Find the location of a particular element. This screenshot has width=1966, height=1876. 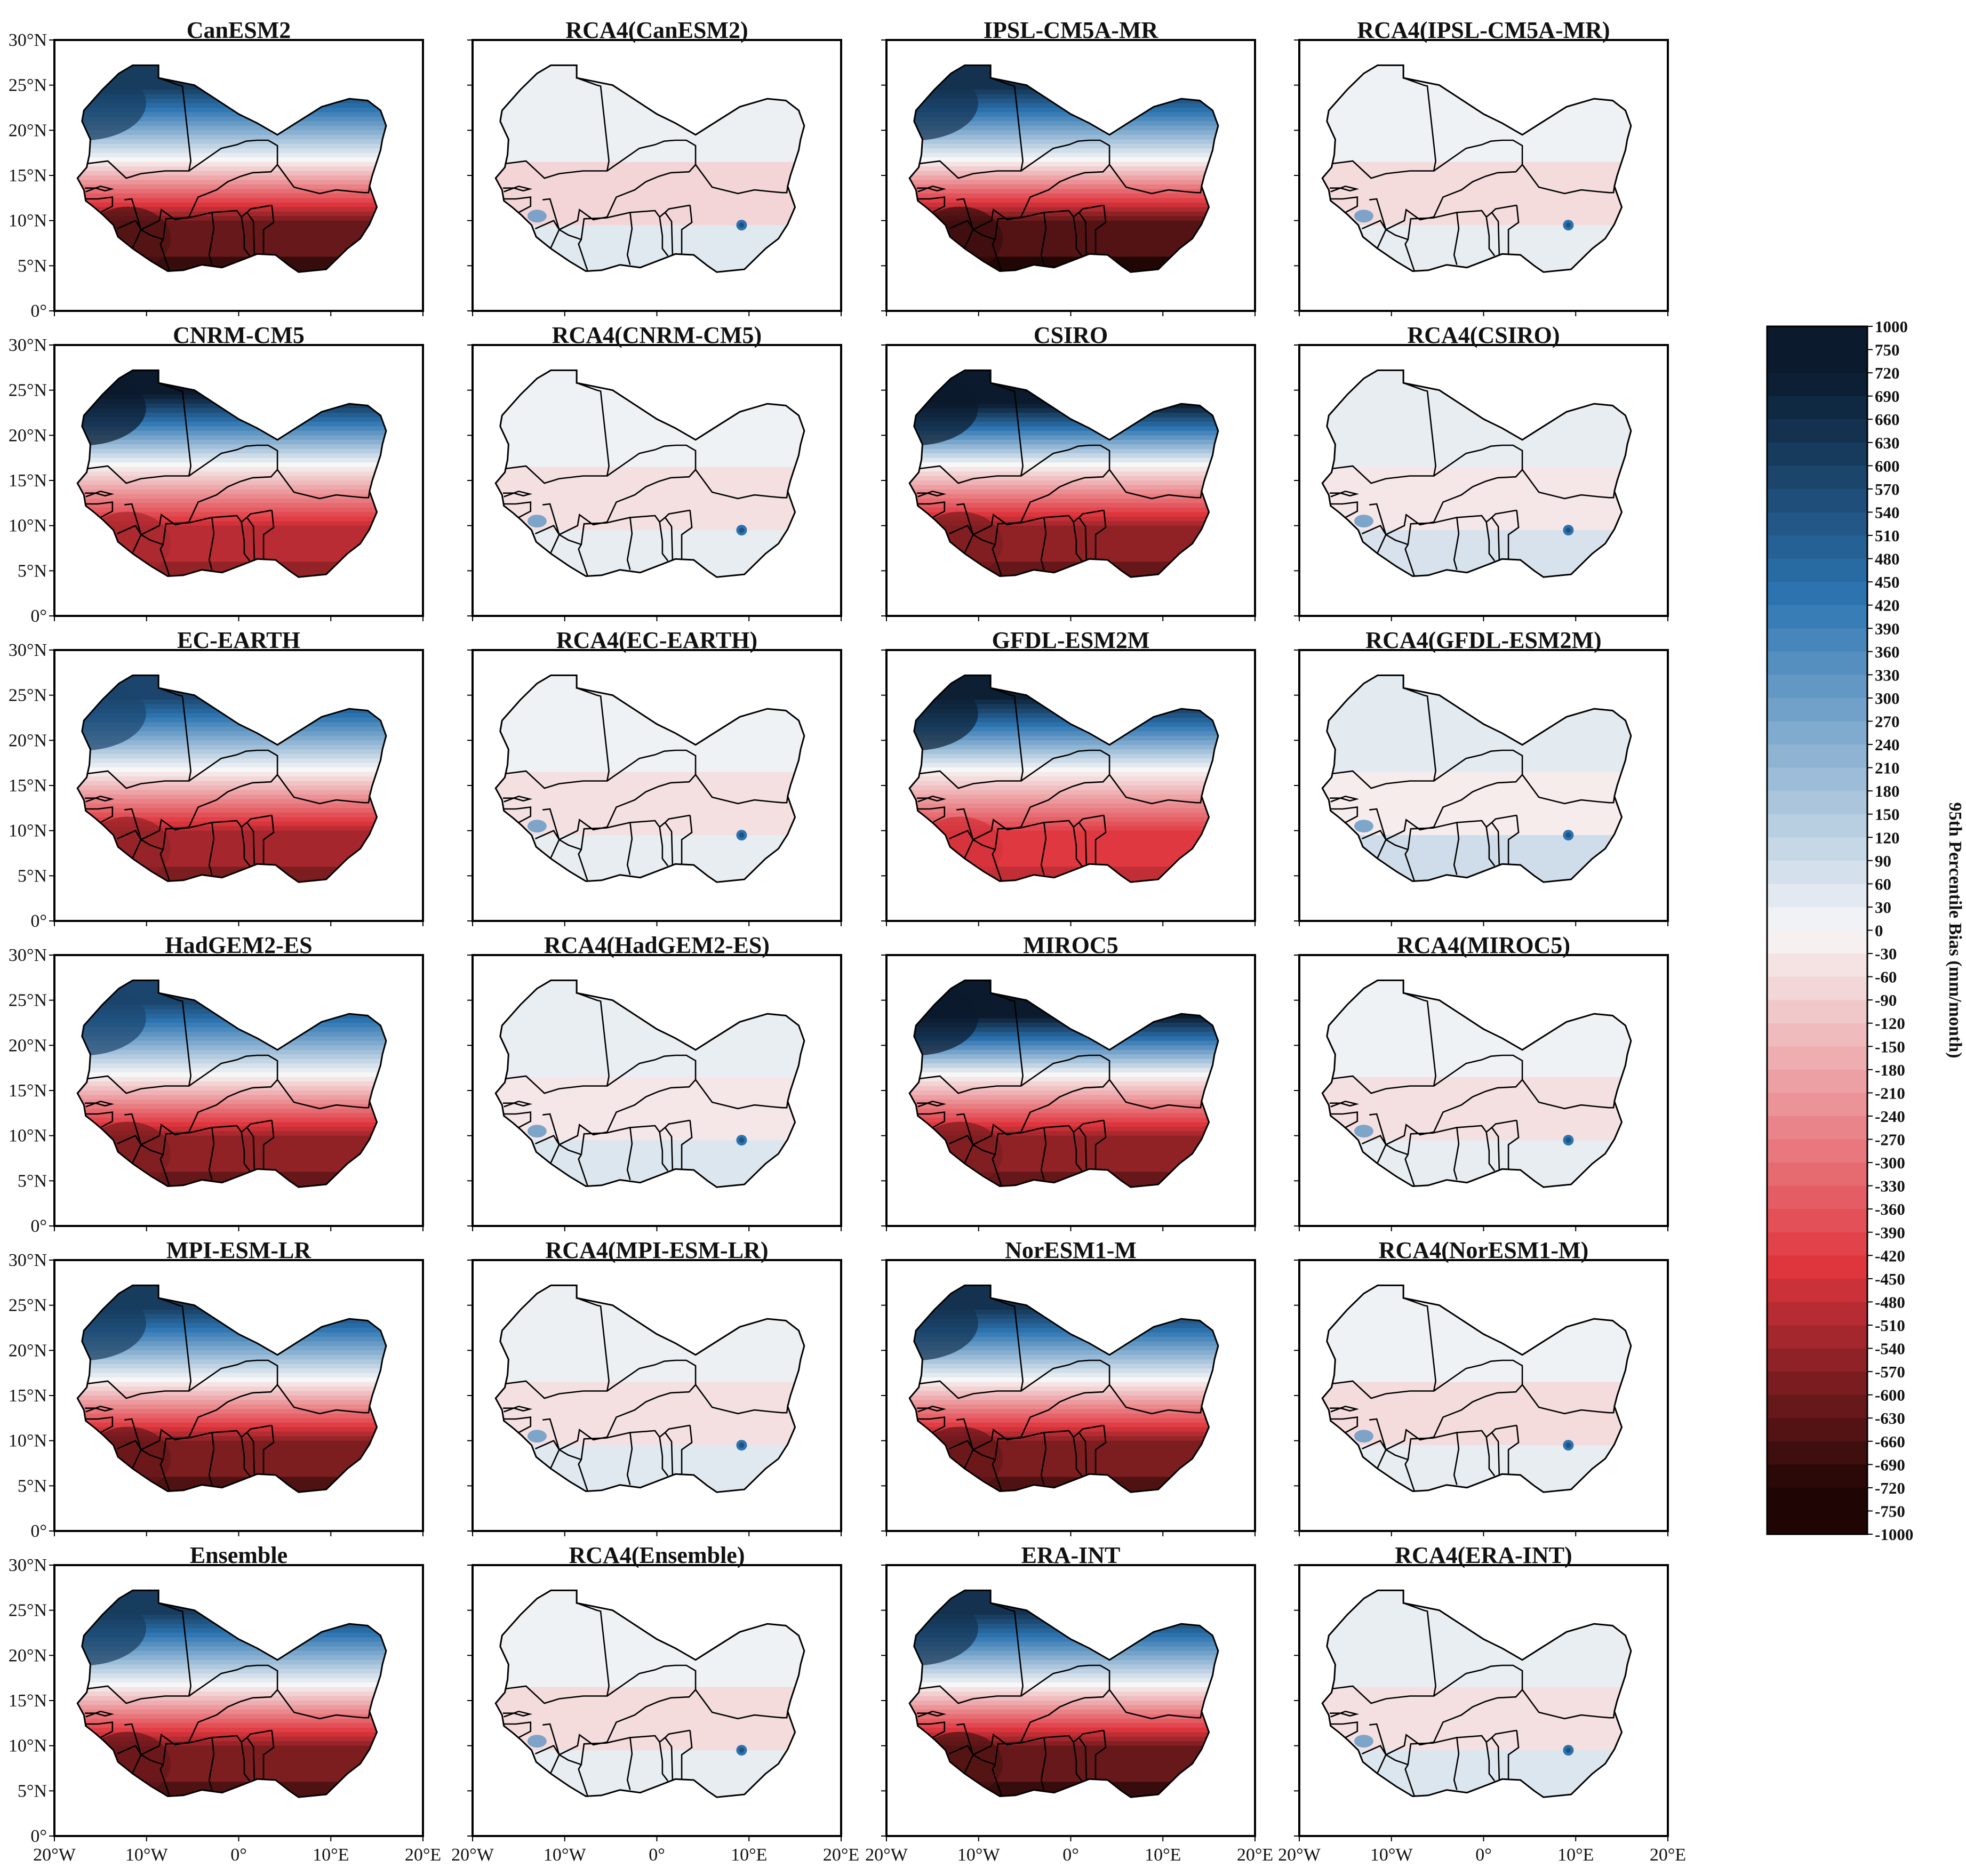

colorbar-tick-label: 540 is located at coordinates (1888, 512).